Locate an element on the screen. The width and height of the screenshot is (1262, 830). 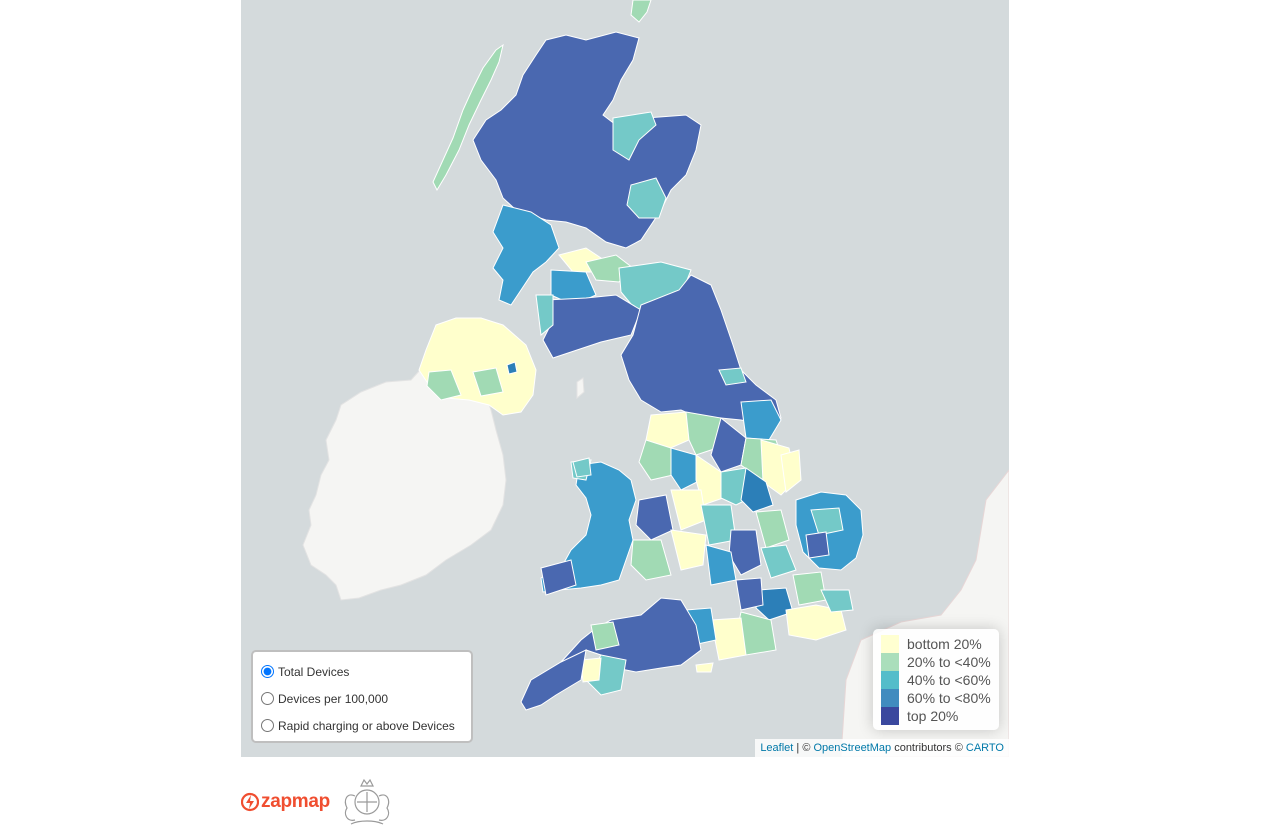
leaflet-link: Leaflet is located at coordinates (777, 748).